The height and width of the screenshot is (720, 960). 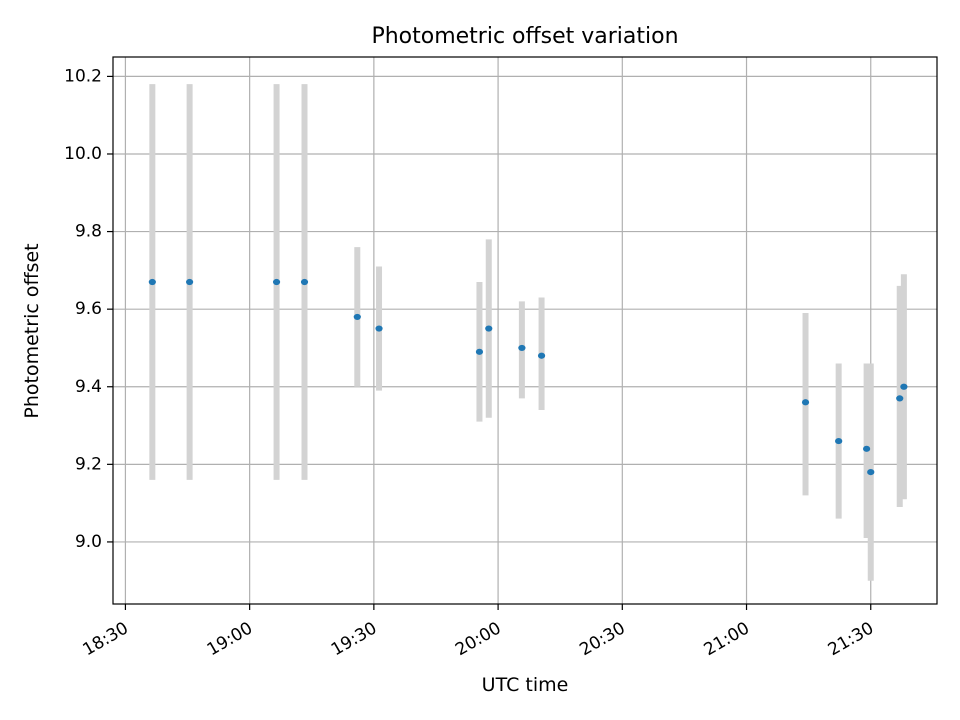 What do you see at coordinates (525, 685) in the screenshot?
I see `x-axis-label: UTC time` at bounding box center [525, 685].